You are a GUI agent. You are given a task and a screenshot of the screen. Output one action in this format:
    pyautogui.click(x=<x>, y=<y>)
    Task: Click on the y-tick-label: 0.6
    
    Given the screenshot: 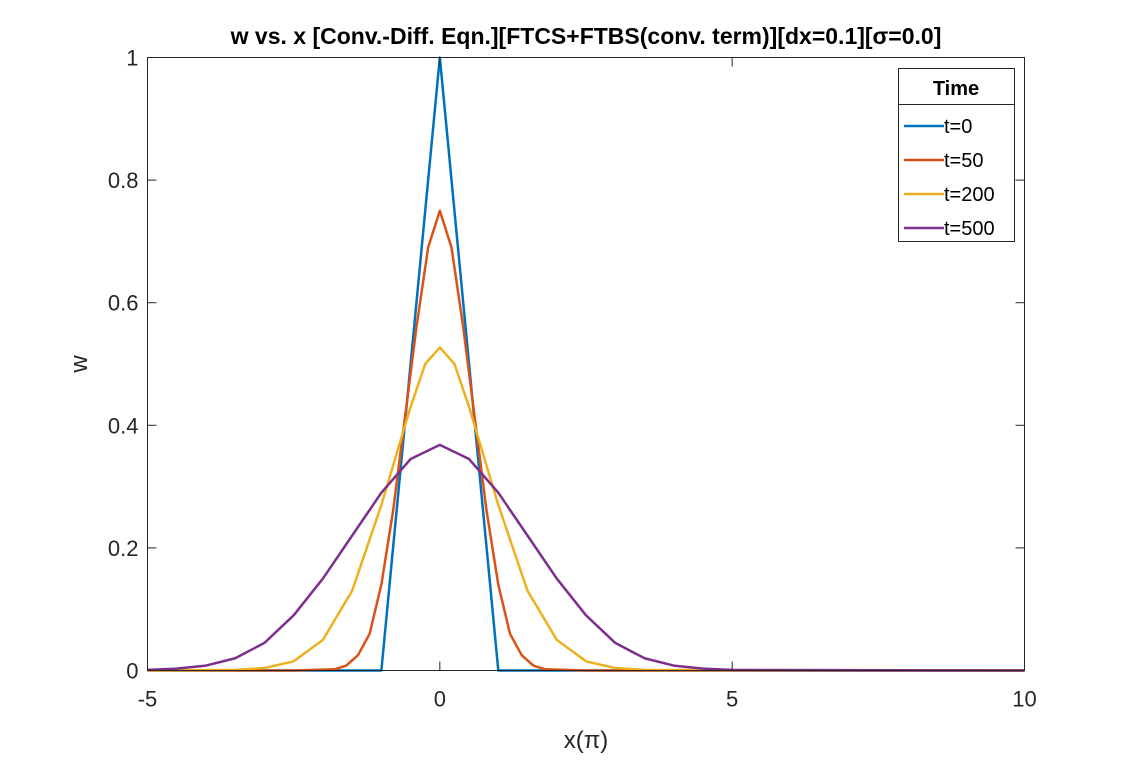 What is the action you would take?
    pyautogui.click(x=123, y=303)
    